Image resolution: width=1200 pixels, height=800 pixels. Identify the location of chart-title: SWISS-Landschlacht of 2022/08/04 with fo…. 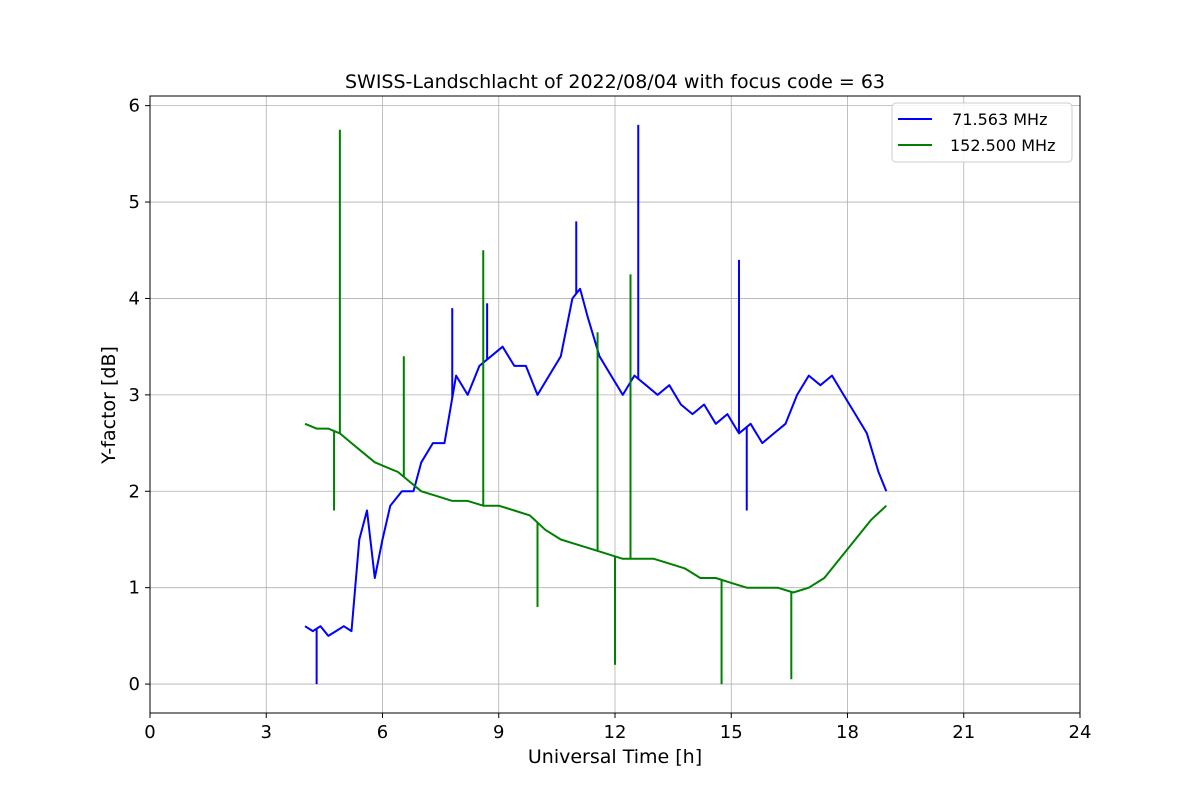
(615, 82).